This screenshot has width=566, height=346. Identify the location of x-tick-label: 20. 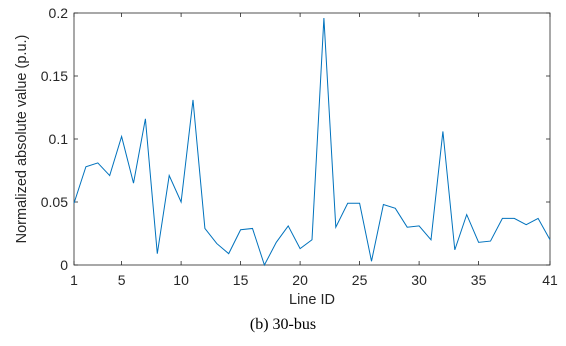
(300, 280).